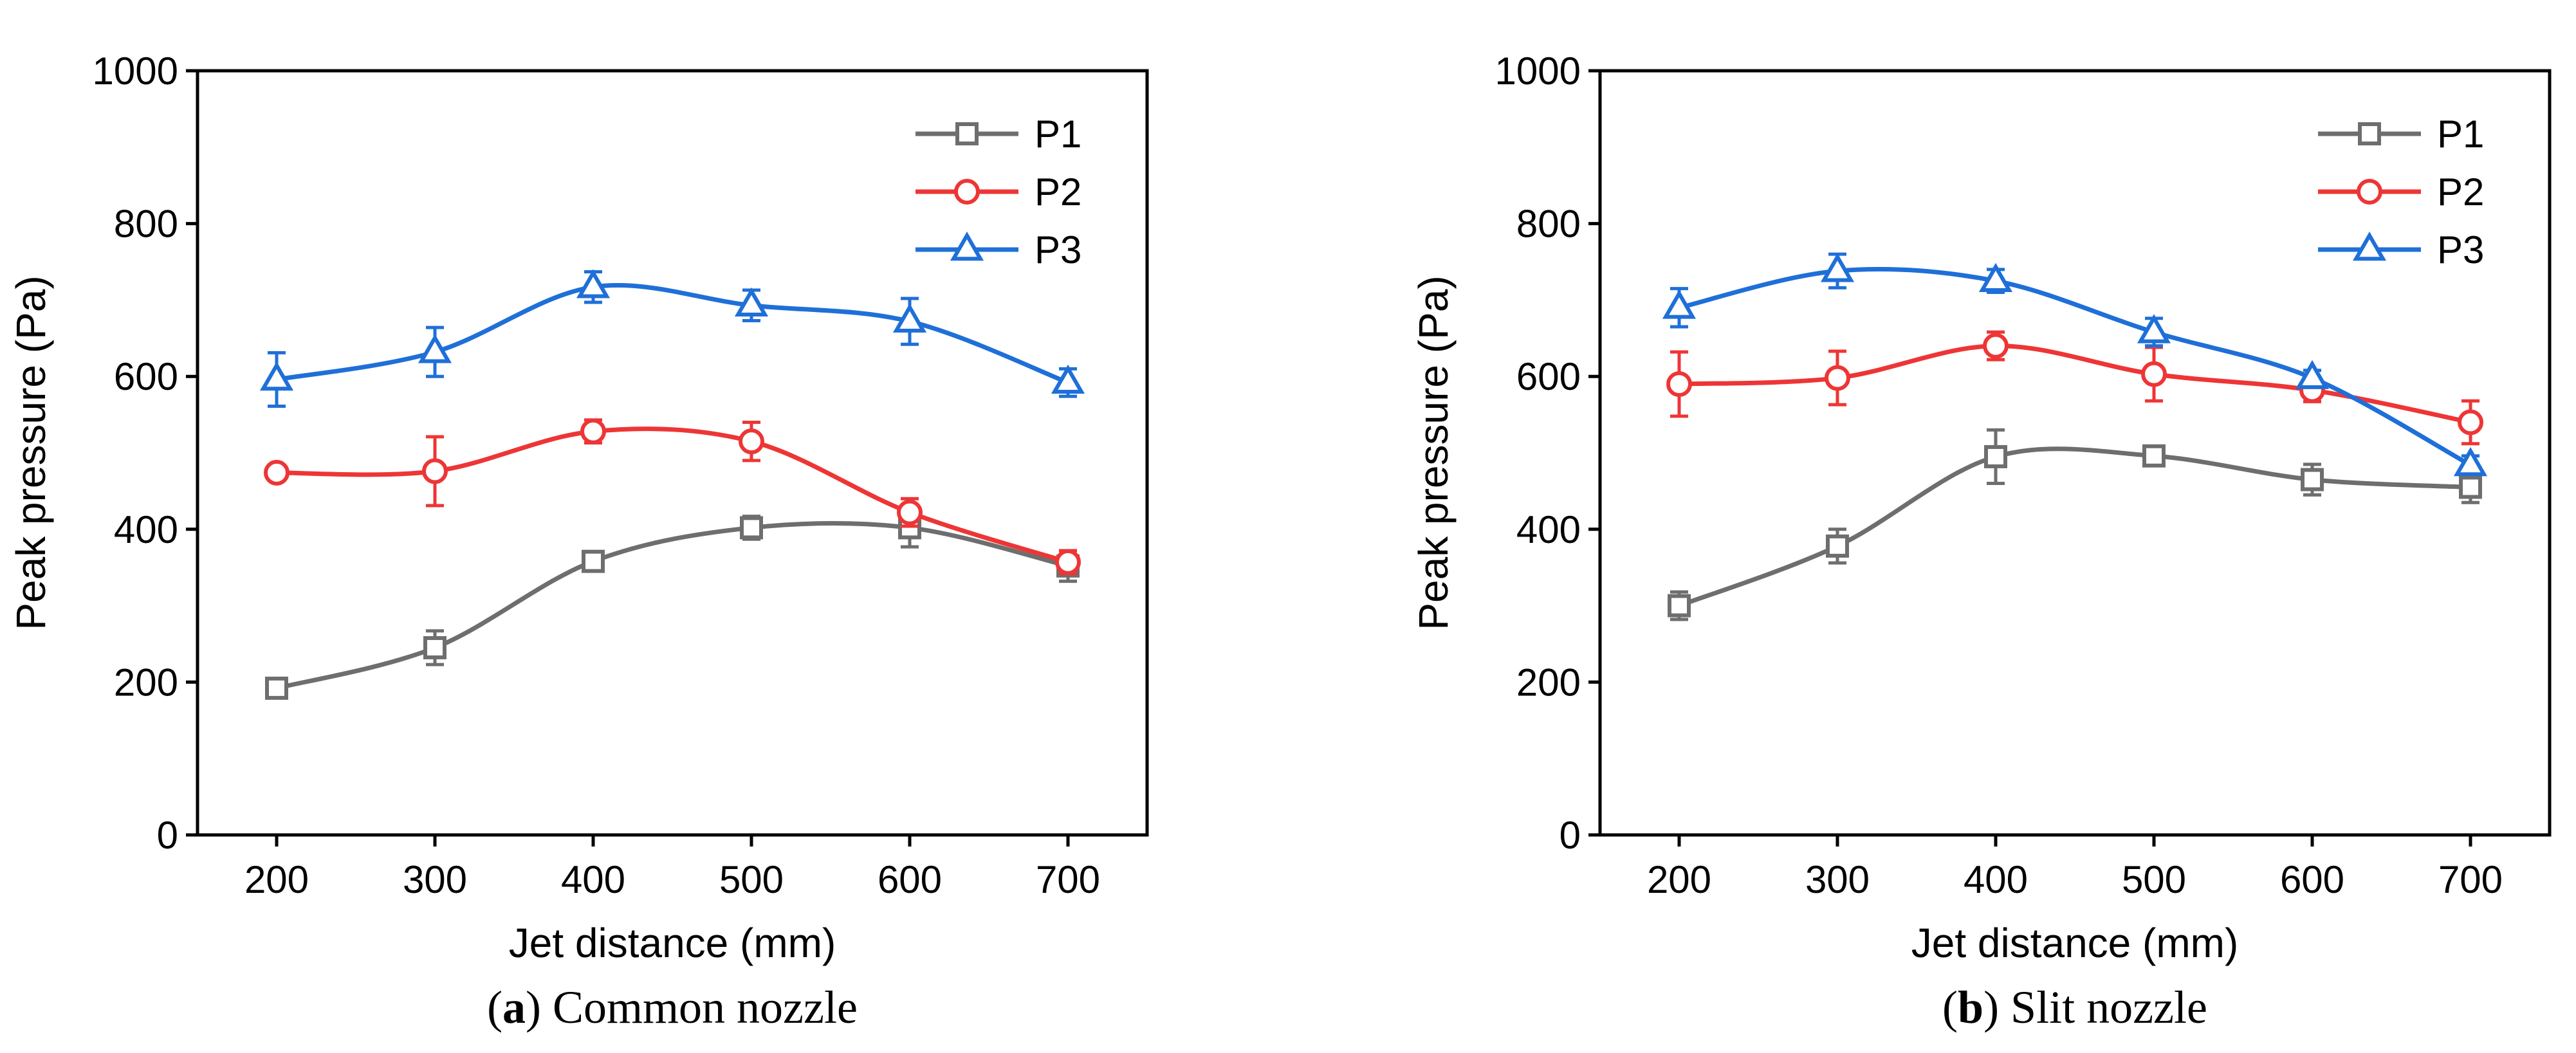 This screenshot has height=1053, width=2576. I want to click on panel-caption: (a) Common nozzle, so click(672, 1007).